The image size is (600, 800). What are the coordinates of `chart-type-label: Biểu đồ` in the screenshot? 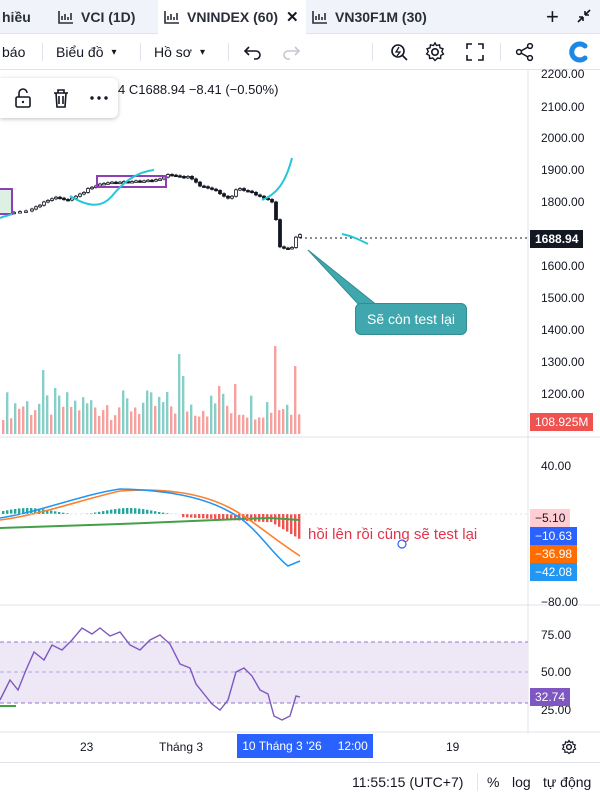 It's located at (80, 52).